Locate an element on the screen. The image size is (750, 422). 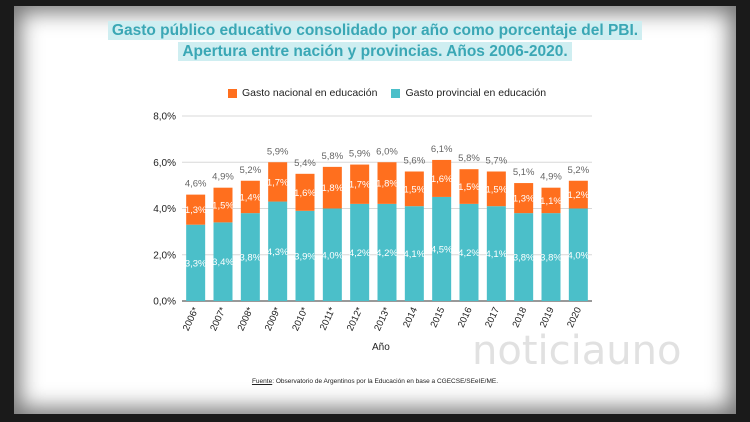
data-label-nacional: 1,4% is located at coordinates (251, 197).